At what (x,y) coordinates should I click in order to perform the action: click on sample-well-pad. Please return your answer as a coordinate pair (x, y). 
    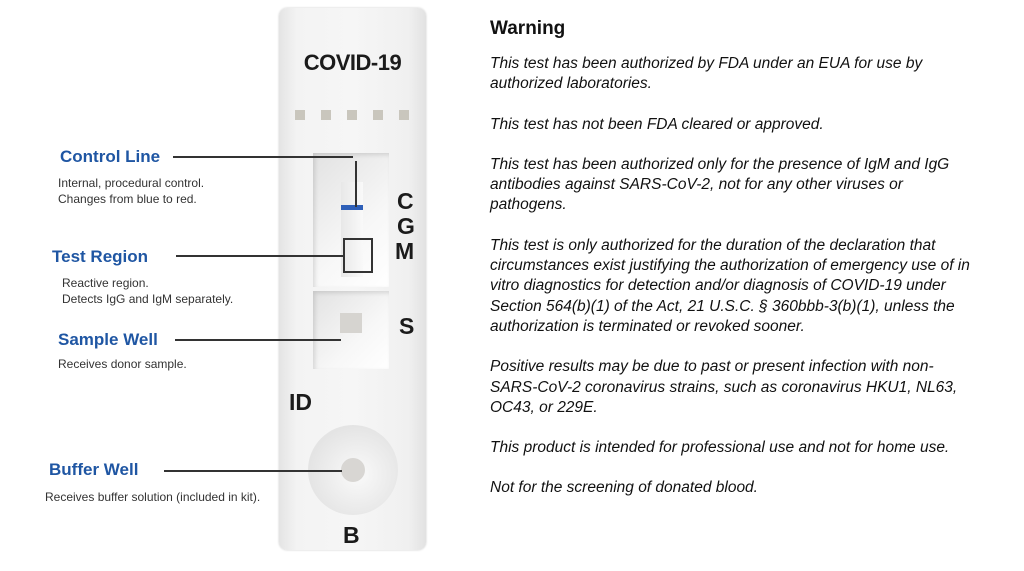
    Looking at the image, I should click on (351, 323).